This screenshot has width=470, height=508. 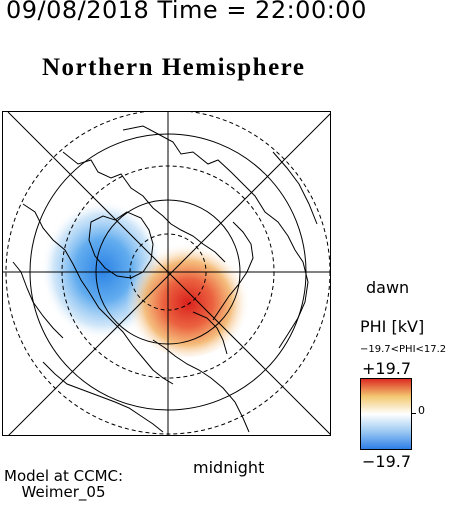 I want to click on legend-max-label: +19.7, so click(x=387, y=368).